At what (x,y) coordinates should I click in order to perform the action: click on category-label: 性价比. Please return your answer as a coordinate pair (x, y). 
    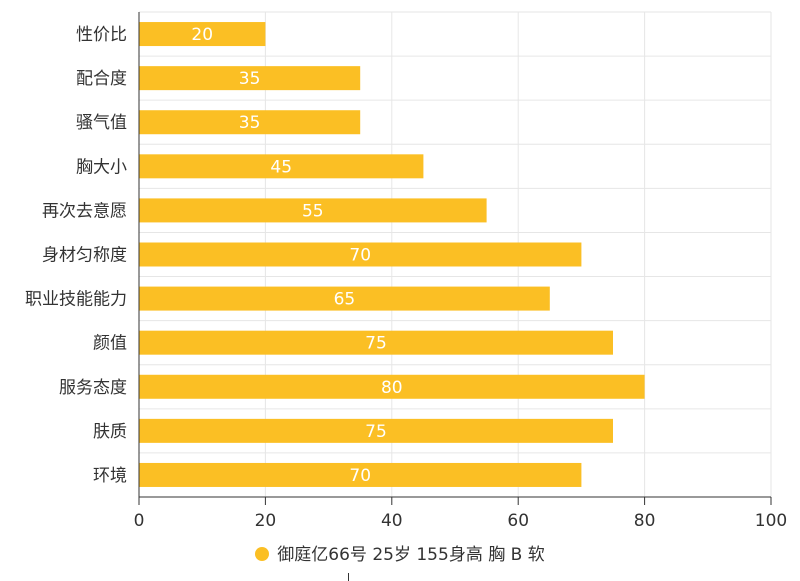
    Looking at the image, I should click on (101, 35).